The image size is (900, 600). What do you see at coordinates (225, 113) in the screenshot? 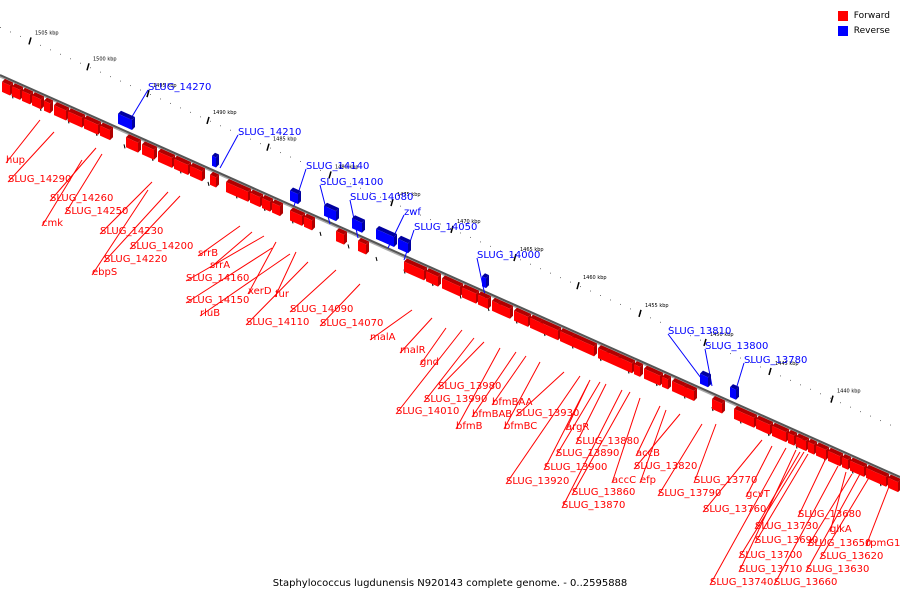
I see `tick-label: 1490 kbp` at bounding box center [225, 113].